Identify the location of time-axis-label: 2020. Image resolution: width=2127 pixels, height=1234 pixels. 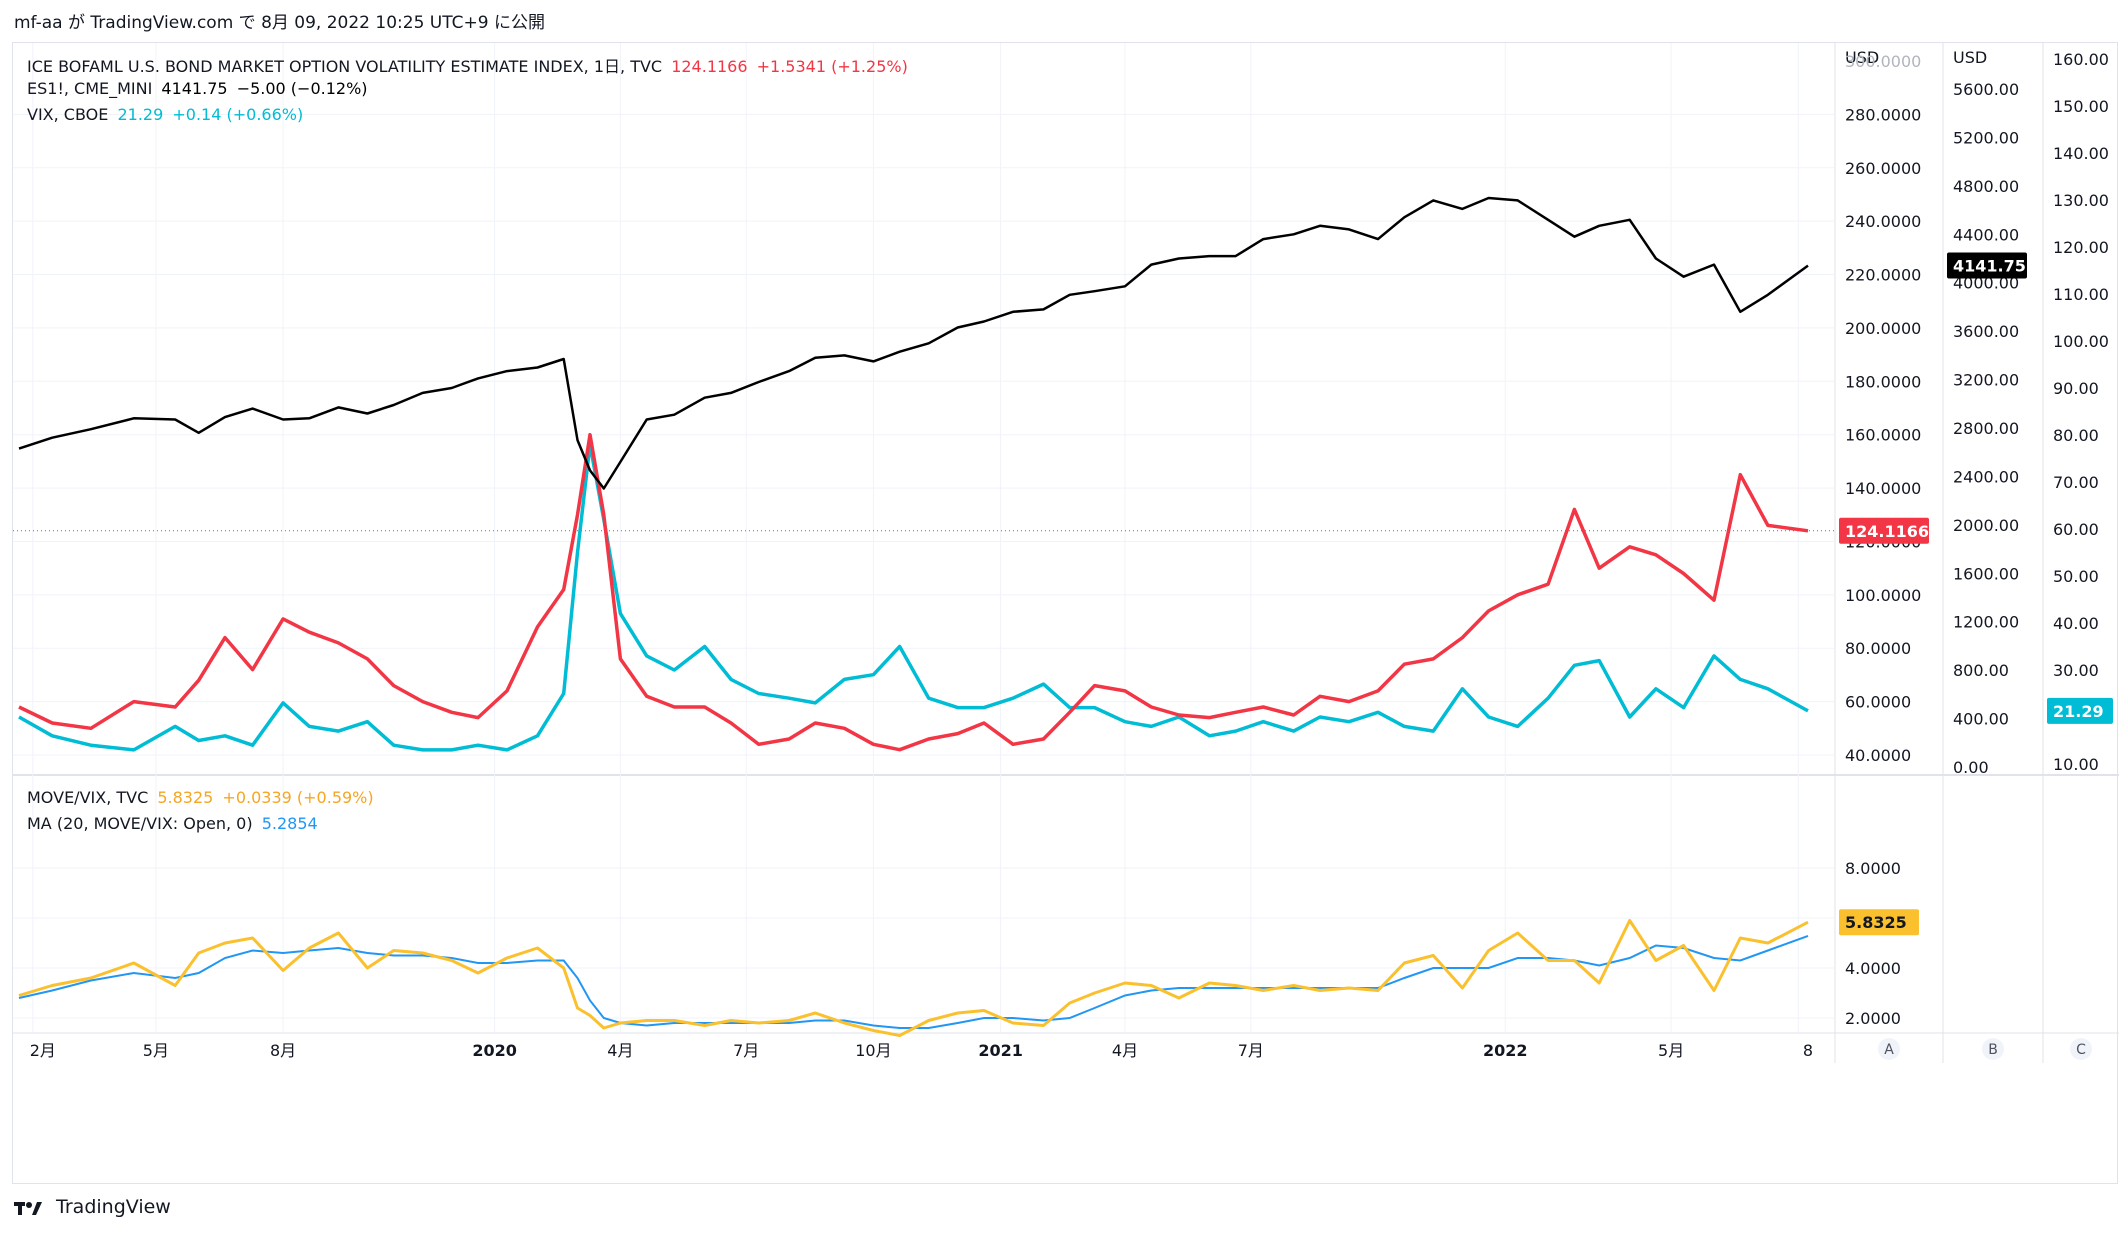
(494, 1050).